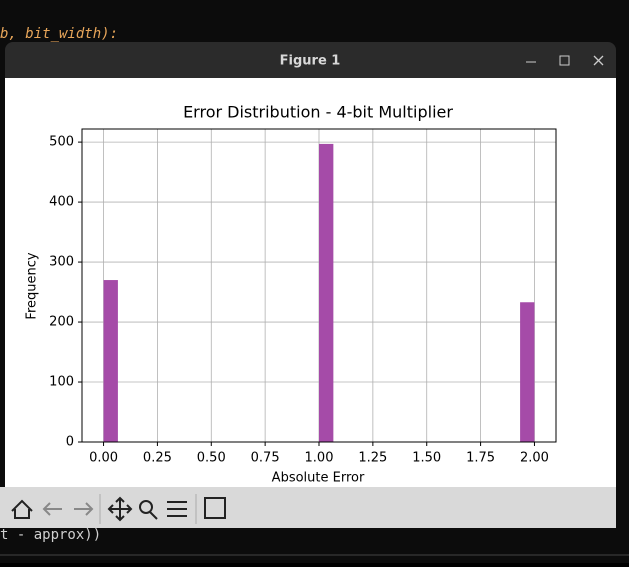 Image resolution: width=629 pixels, height=567 pixels. I want to click on close-button, so click(598, 60).